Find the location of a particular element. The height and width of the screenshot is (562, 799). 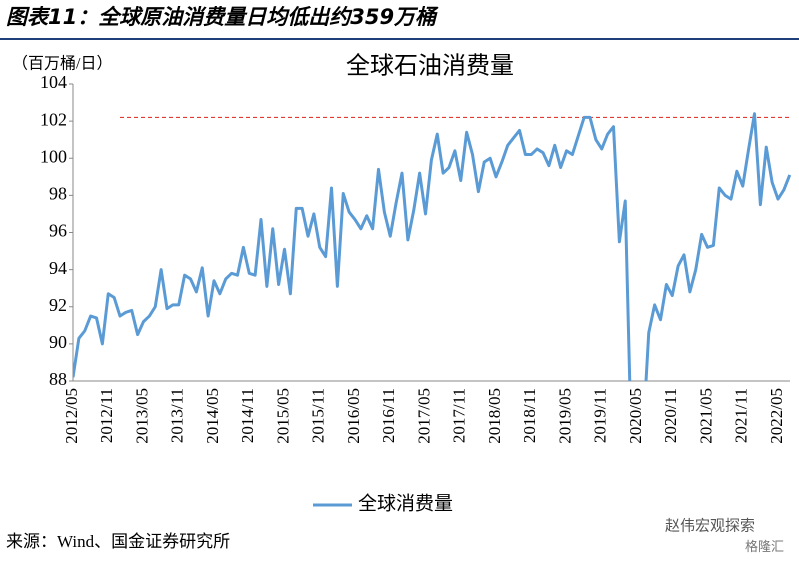

y-tick-label: 96 is located at coordinates (58, 231).